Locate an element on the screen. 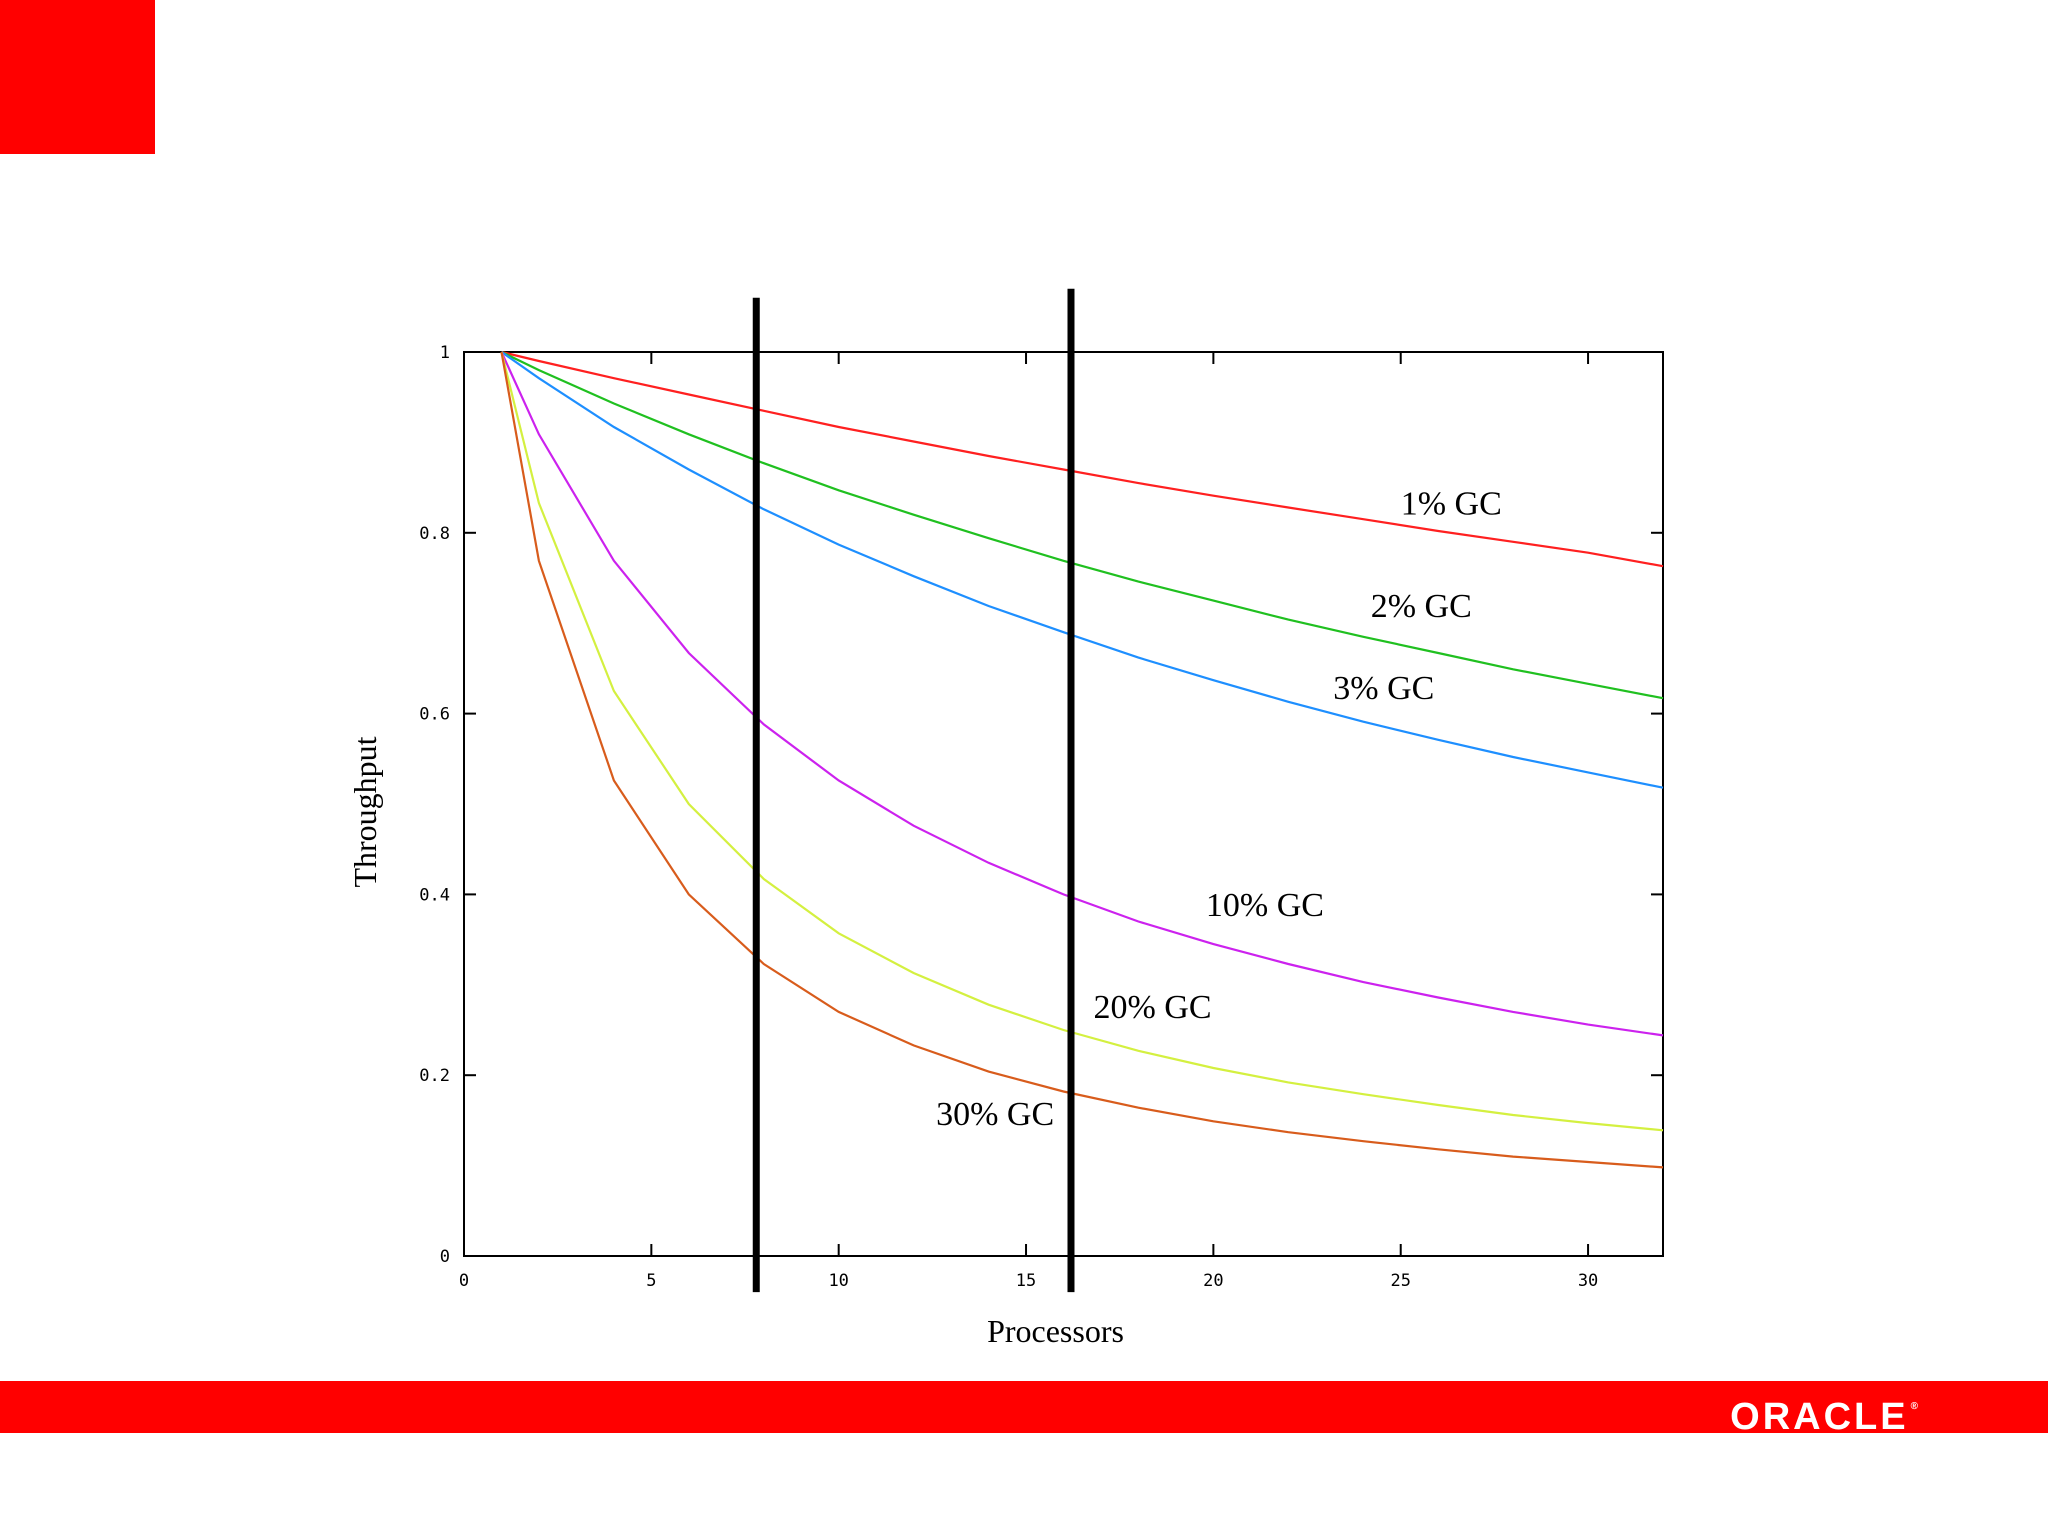  series-label: 1% GC is located at coordinates (1451, 504).